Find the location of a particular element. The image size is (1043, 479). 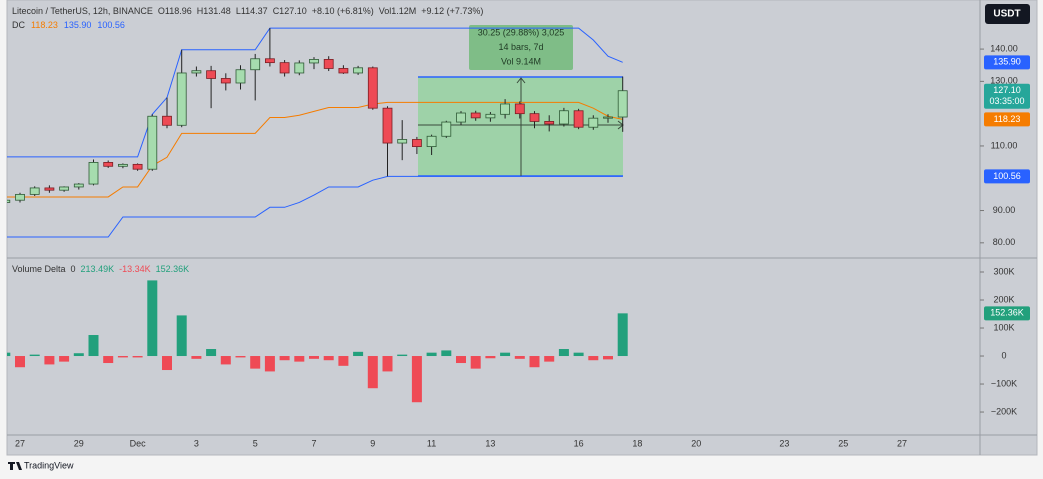

volume-legend-value: 213.49K is located at coordinates (98, 269).